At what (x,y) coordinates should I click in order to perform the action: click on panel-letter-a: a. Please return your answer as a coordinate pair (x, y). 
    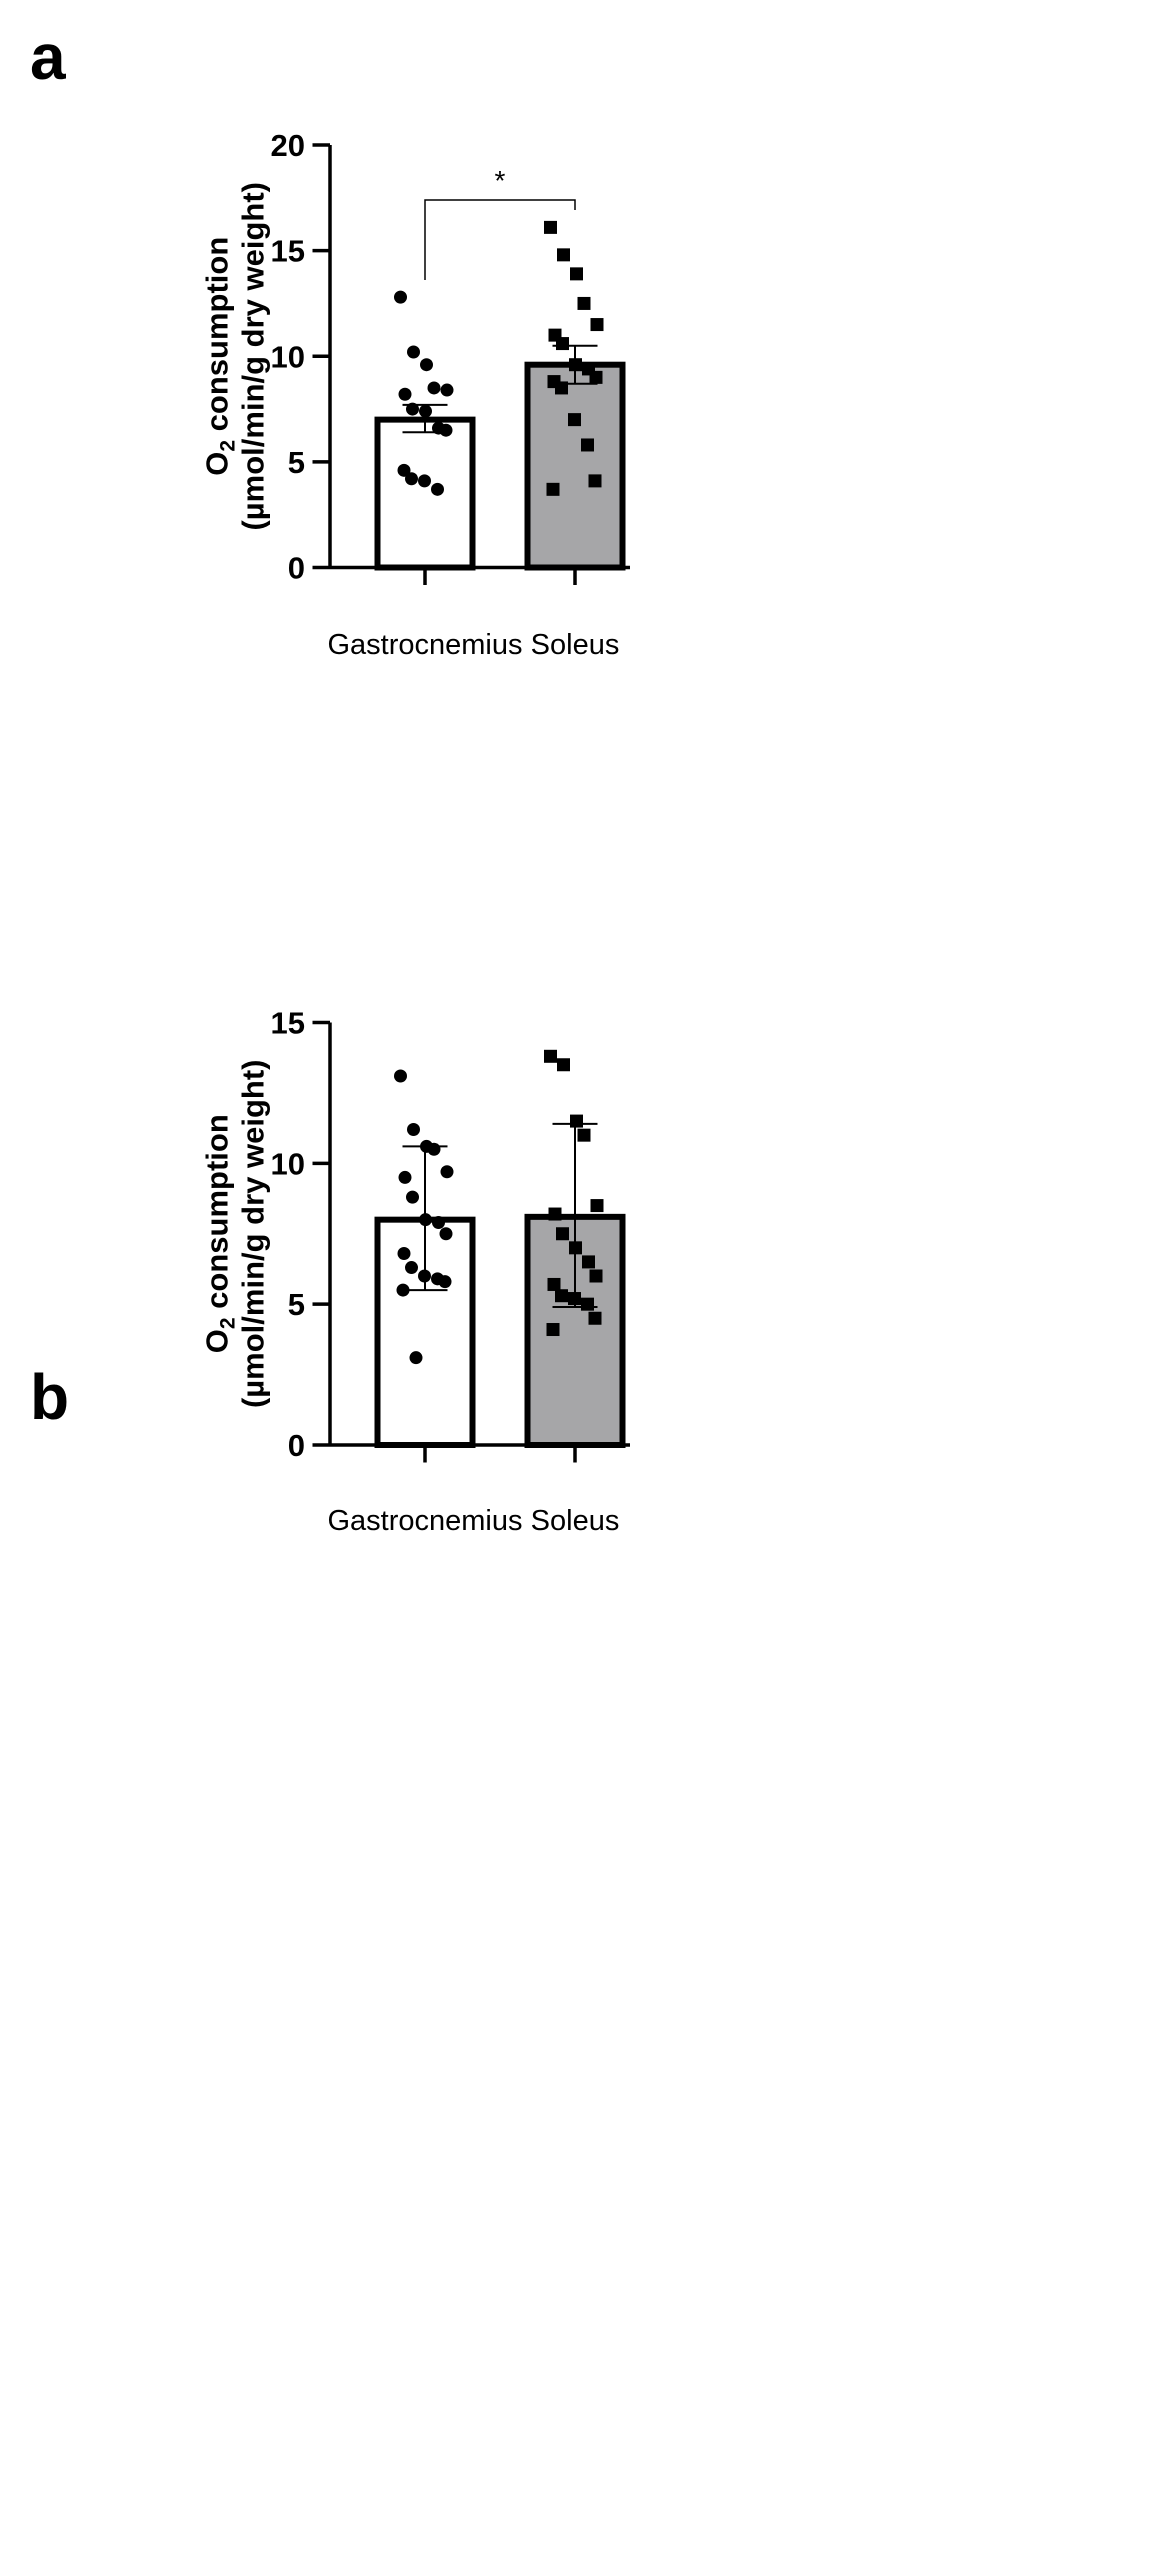
    Looking at the image, I should click on (48, 57).